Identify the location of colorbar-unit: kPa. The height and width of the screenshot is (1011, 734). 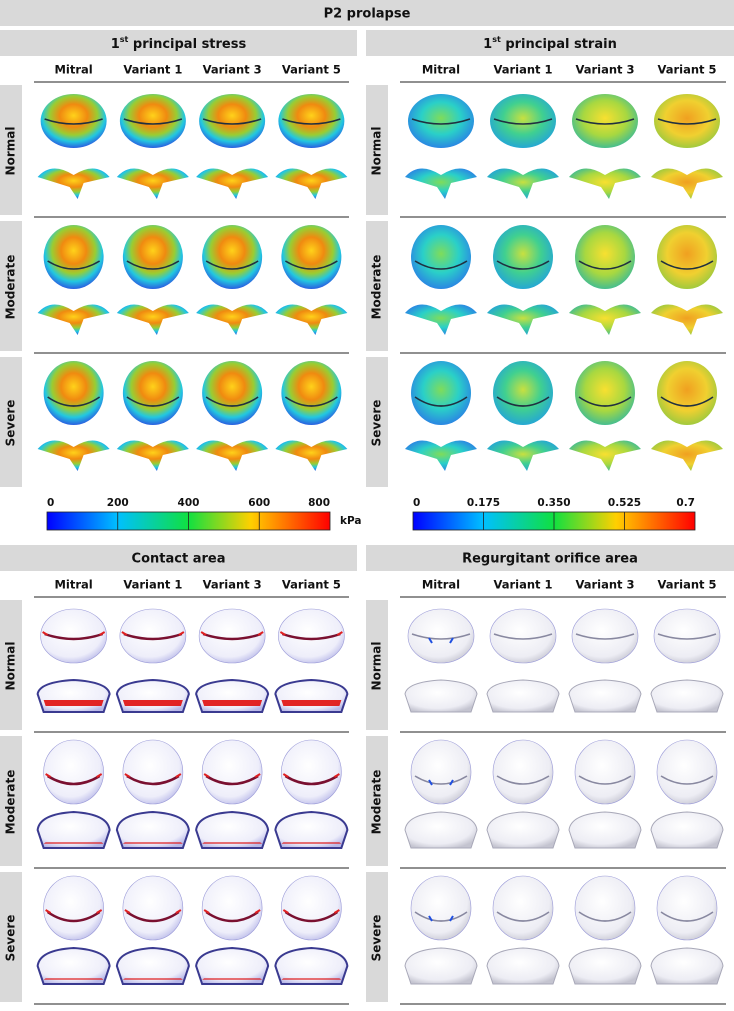
(350, 521).